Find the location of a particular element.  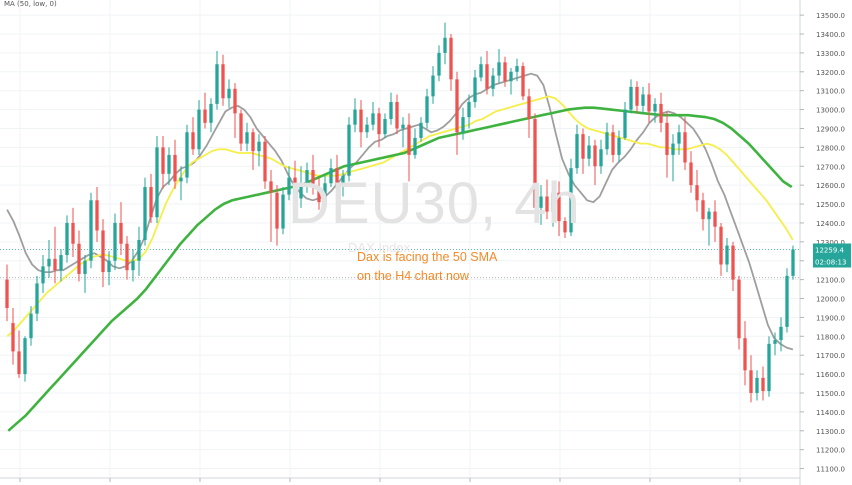

y-tick-label-20: 13100.0 is located at coordinates (830, 92).